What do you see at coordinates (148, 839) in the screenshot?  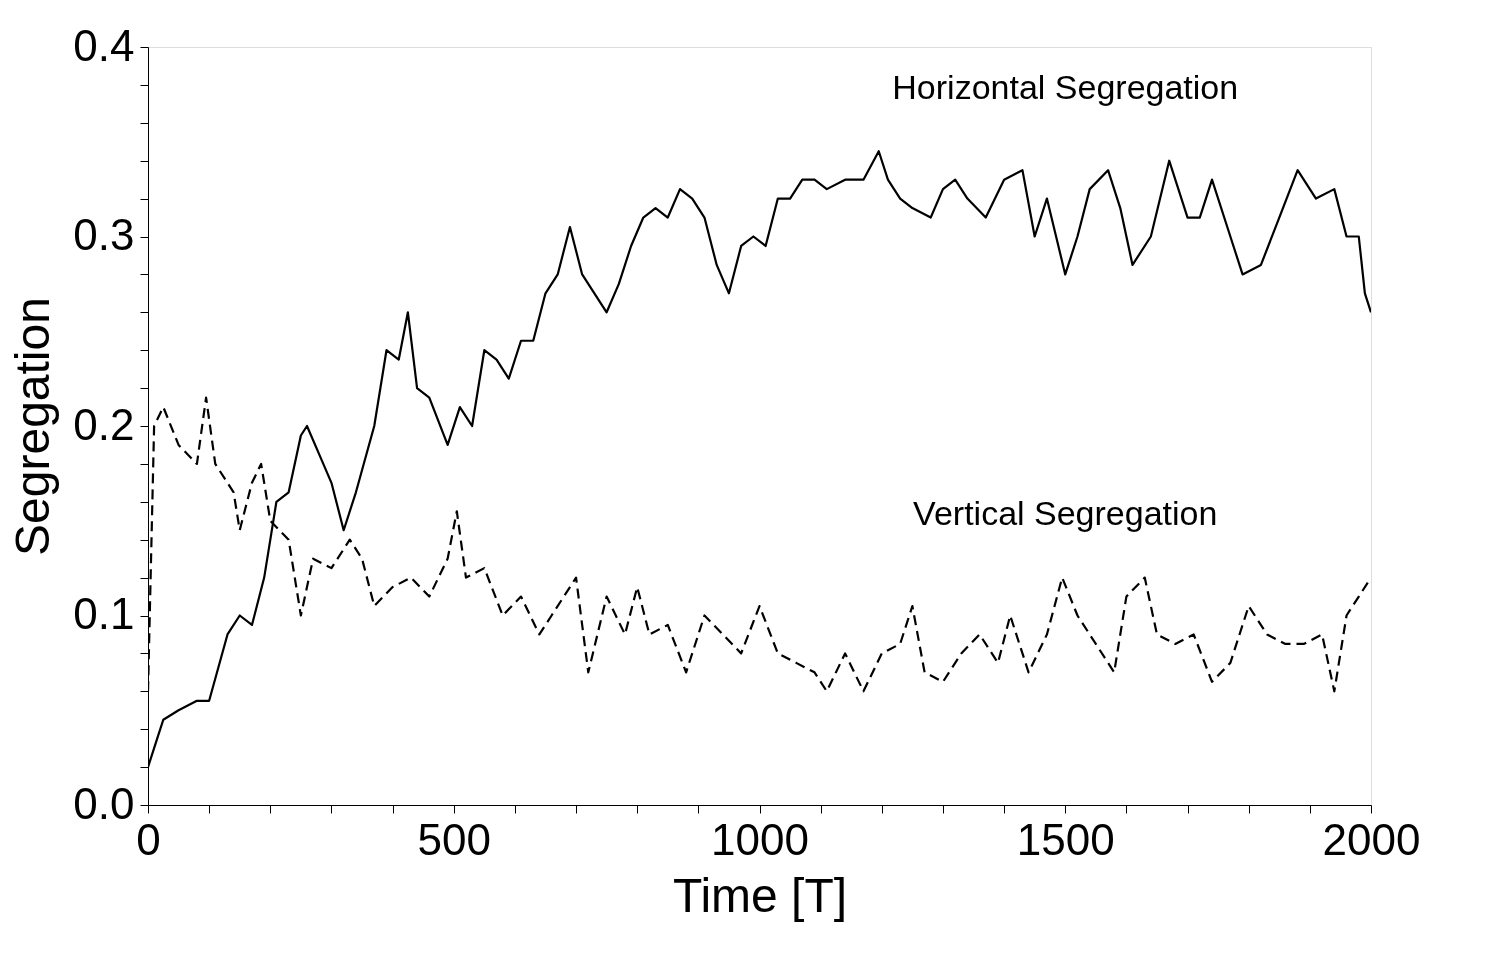 I see `x-tick-label: 0` at bounding box center [148, 839].